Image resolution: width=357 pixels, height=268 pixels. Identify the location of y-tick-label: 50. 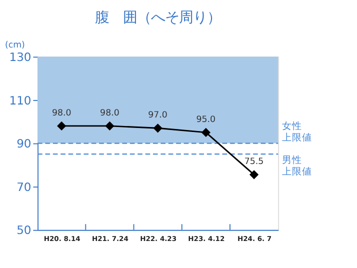
(24, 230).